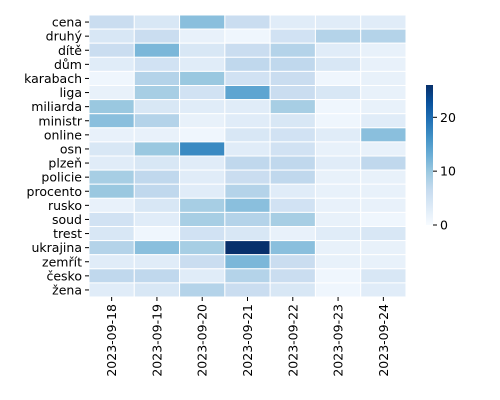 Image resolution: width=500 pixels, height=400 pixels. Describe the element at coordinates (441, 159) in the screenshot. I see `colorbar: 0 10 20` at that location.